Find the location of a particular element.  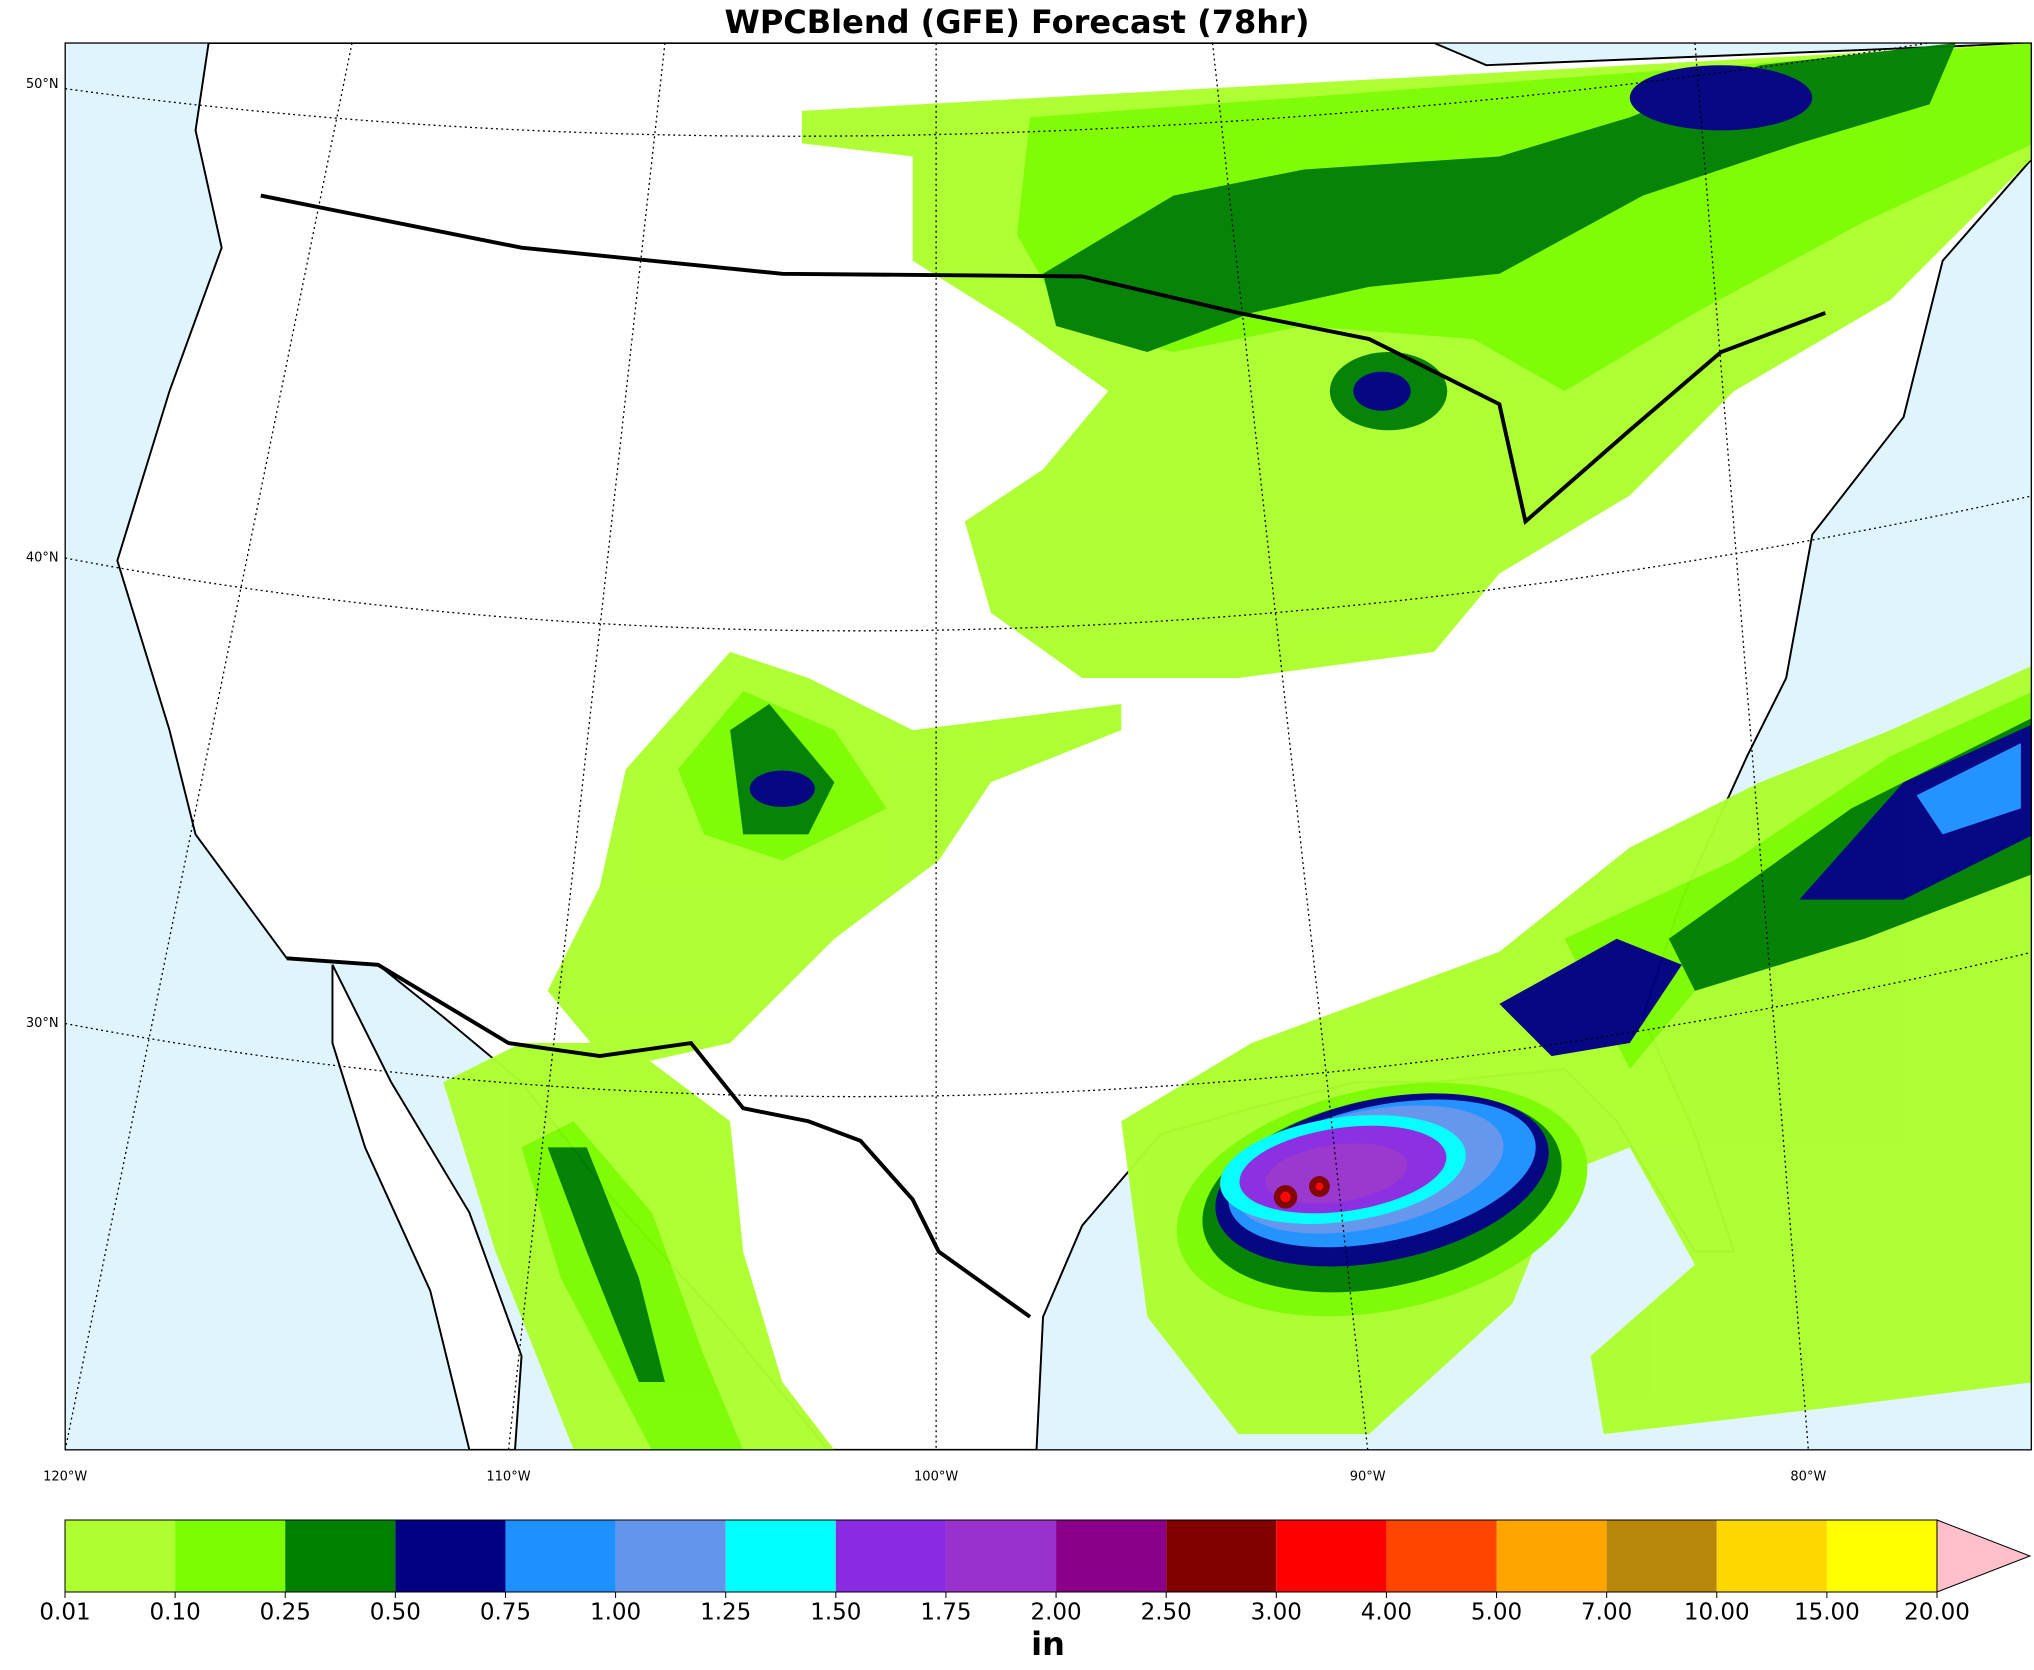

lon-label: 90°W is located at coordinates (1368, 1477).